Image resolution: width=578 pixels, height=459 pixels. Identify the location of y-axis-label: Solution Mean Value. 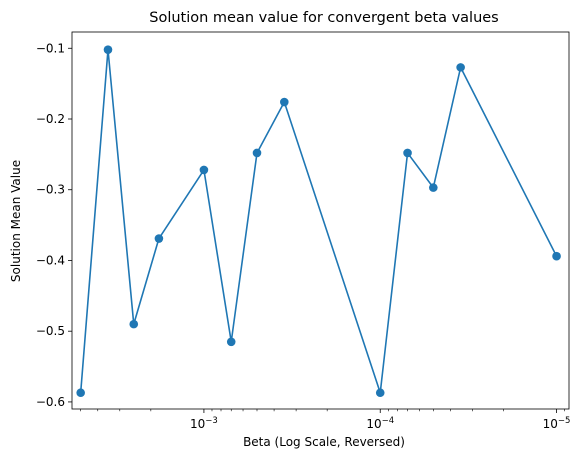
(16, 221).